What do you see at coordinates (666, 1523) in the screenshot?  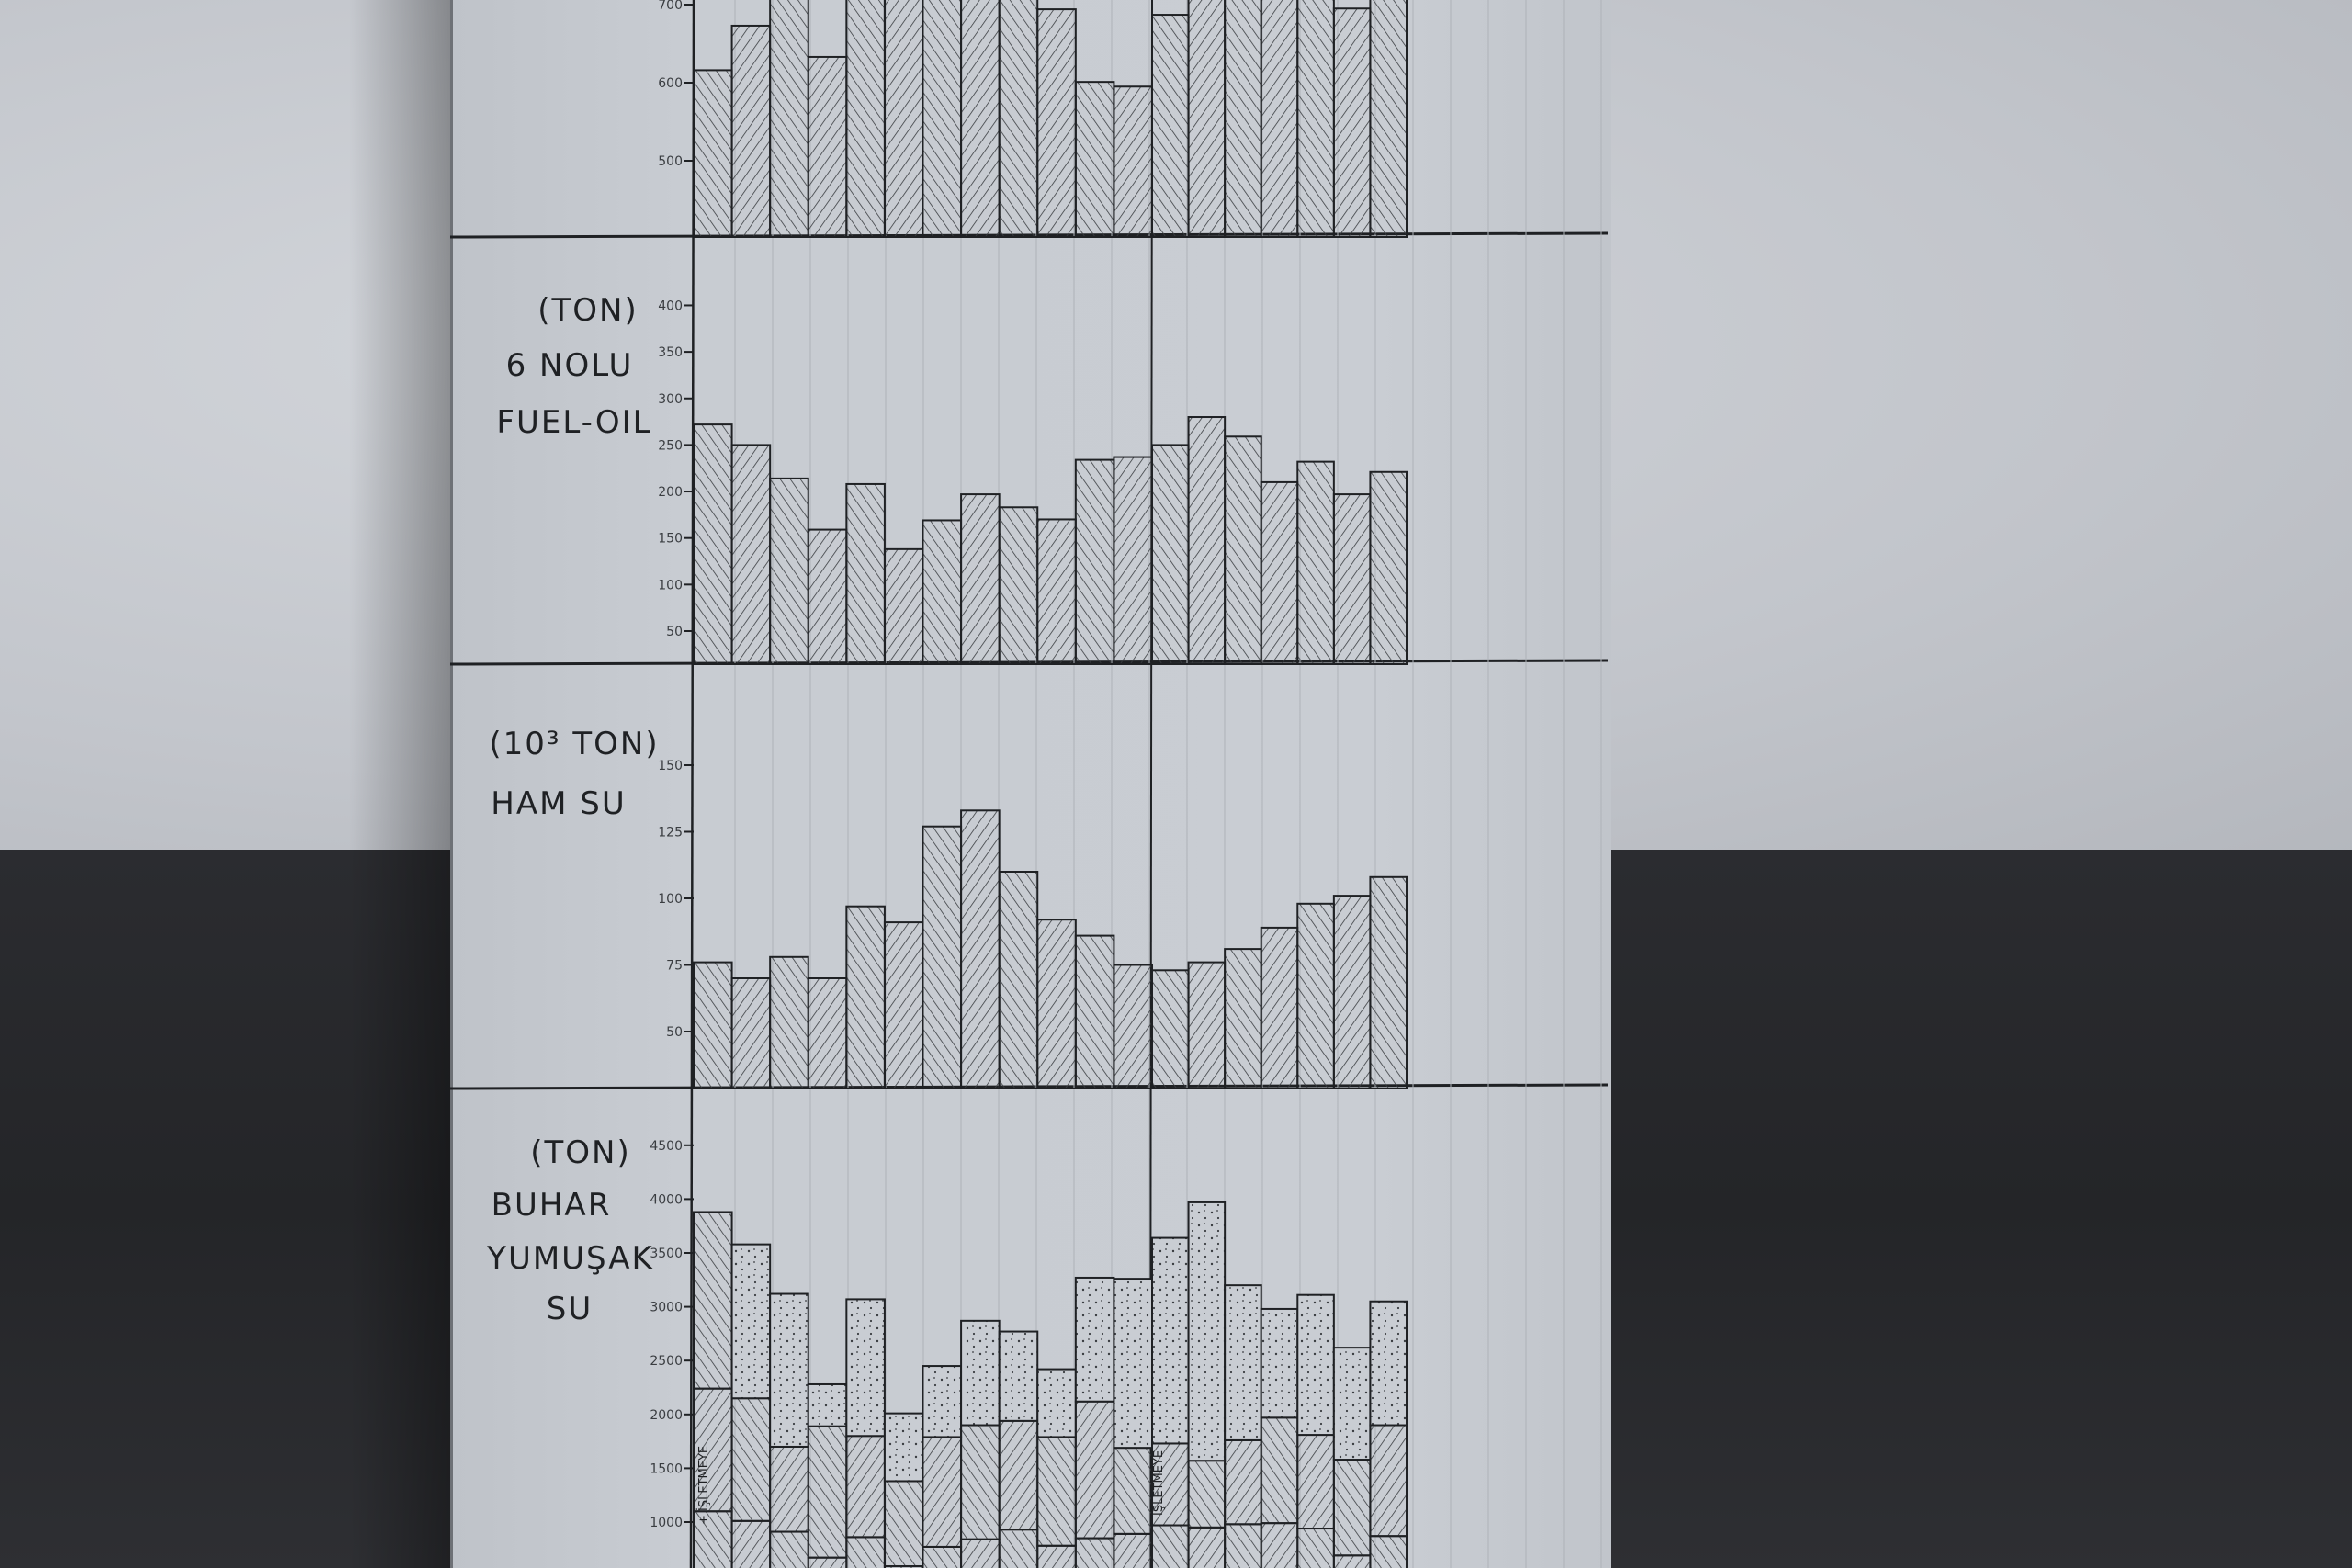 I see `y-tick-label: 1000` at bounding box center [666, 1523].